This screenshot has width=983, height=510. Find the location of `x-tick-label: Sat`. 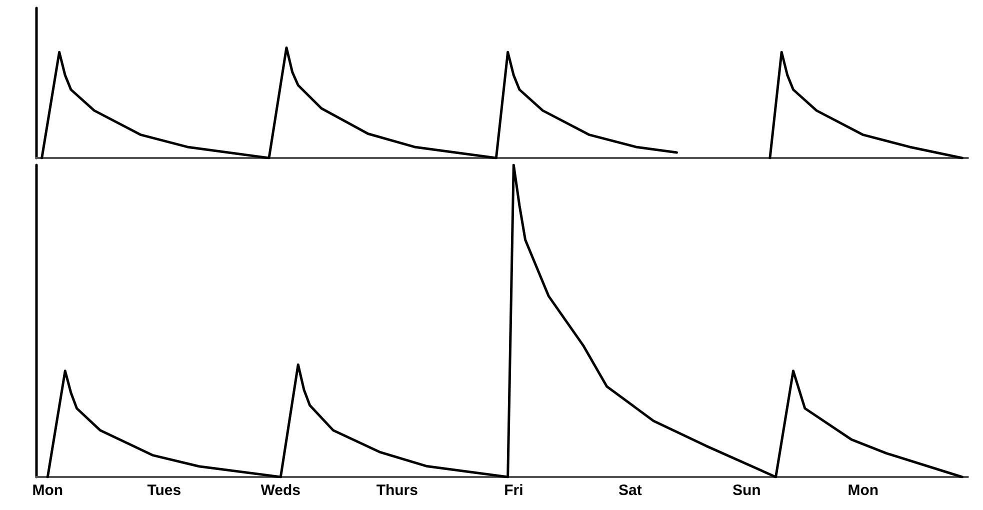

x-tick-label: Sat is located at coordinates (630, 490).